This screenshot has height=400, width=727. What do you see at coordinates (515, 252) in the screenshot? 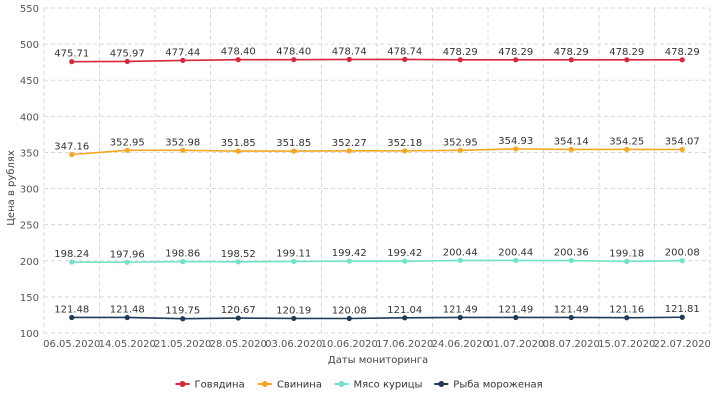
I see `data-label: 200.44` at bounding box center [515, 252].